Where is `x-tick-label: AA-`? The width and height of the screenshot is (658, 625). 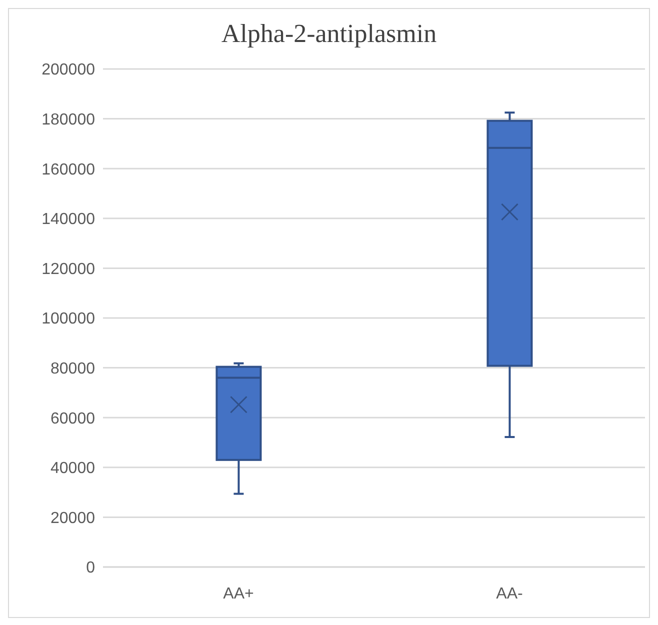
x-tick-label: AA- is located at coordinates (509, 593).